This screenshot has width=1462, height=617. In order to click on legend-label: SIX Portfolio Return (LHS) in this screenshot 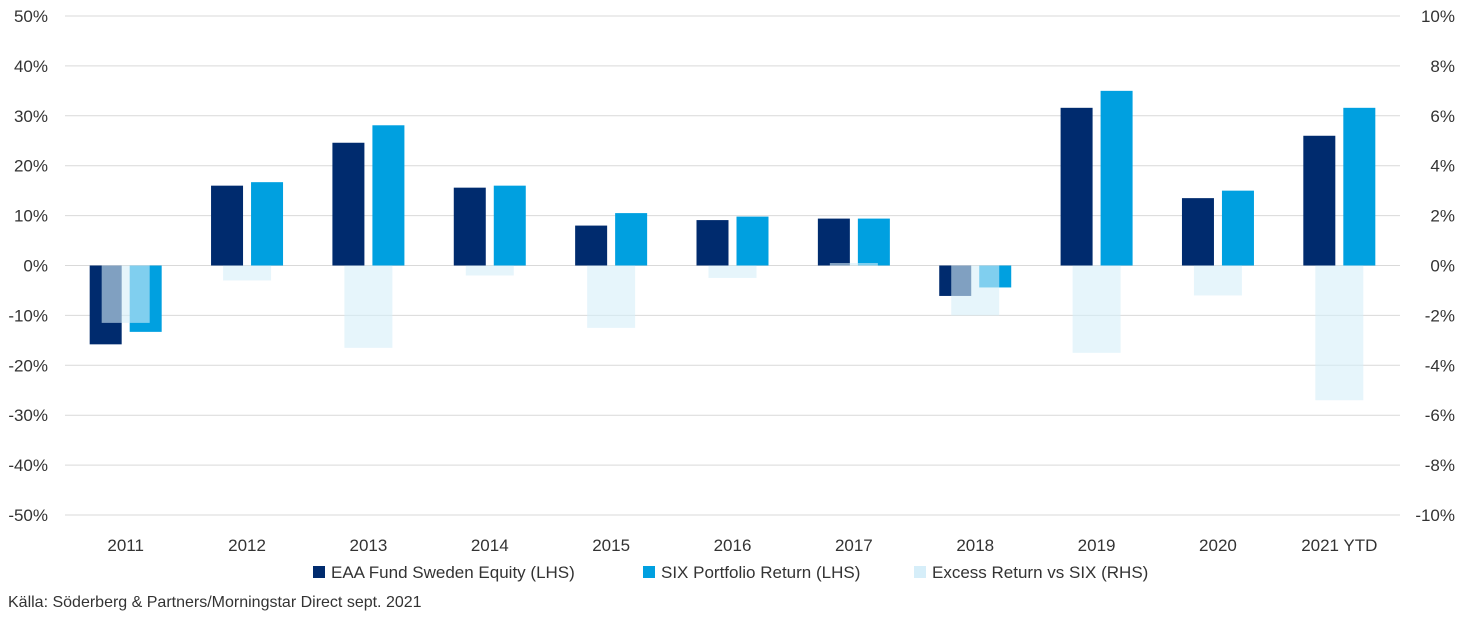, I will do `click(760, 572)`.